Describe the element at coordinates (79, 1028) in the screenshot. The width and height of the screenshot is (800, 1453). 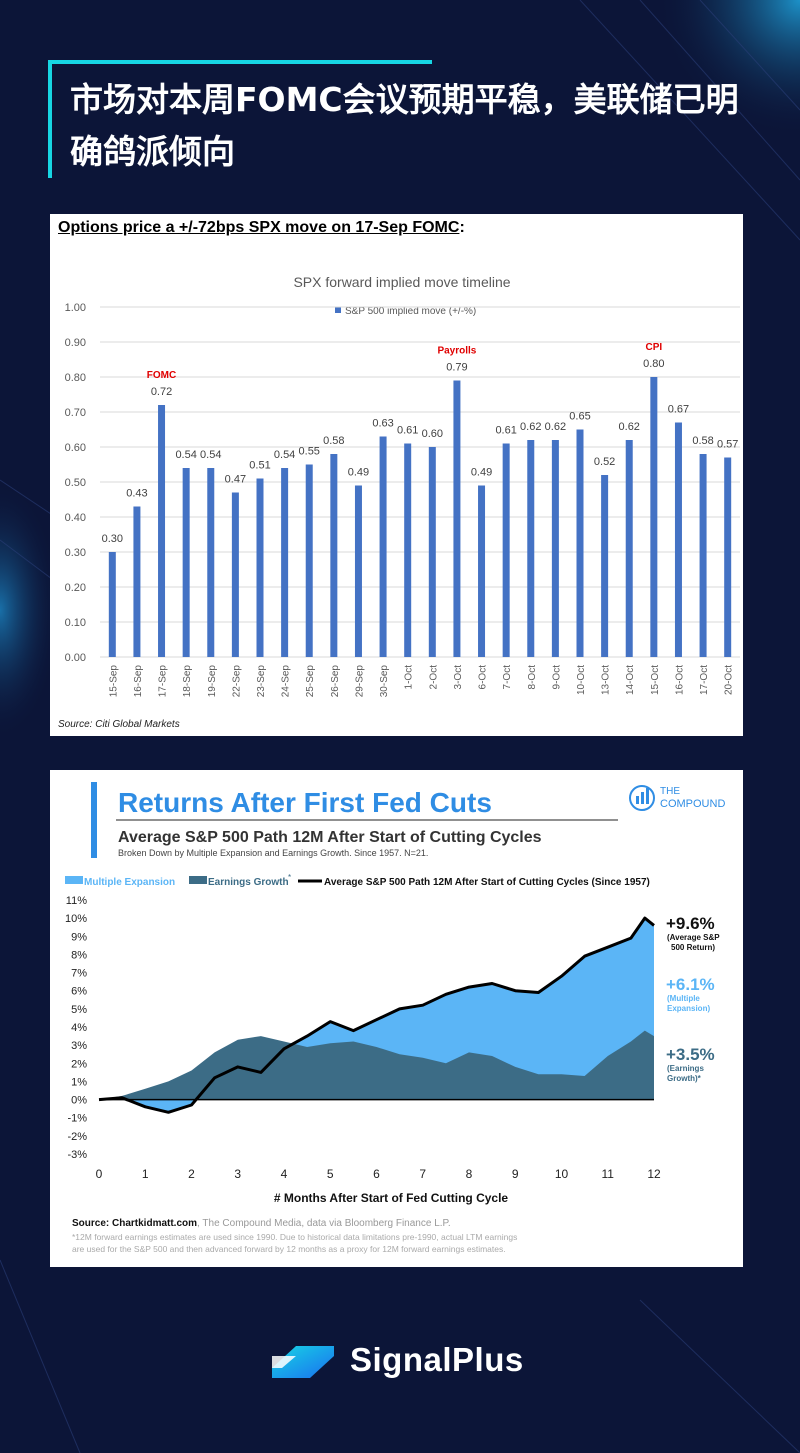
I see `chart2-ytick: 4%` at that location.